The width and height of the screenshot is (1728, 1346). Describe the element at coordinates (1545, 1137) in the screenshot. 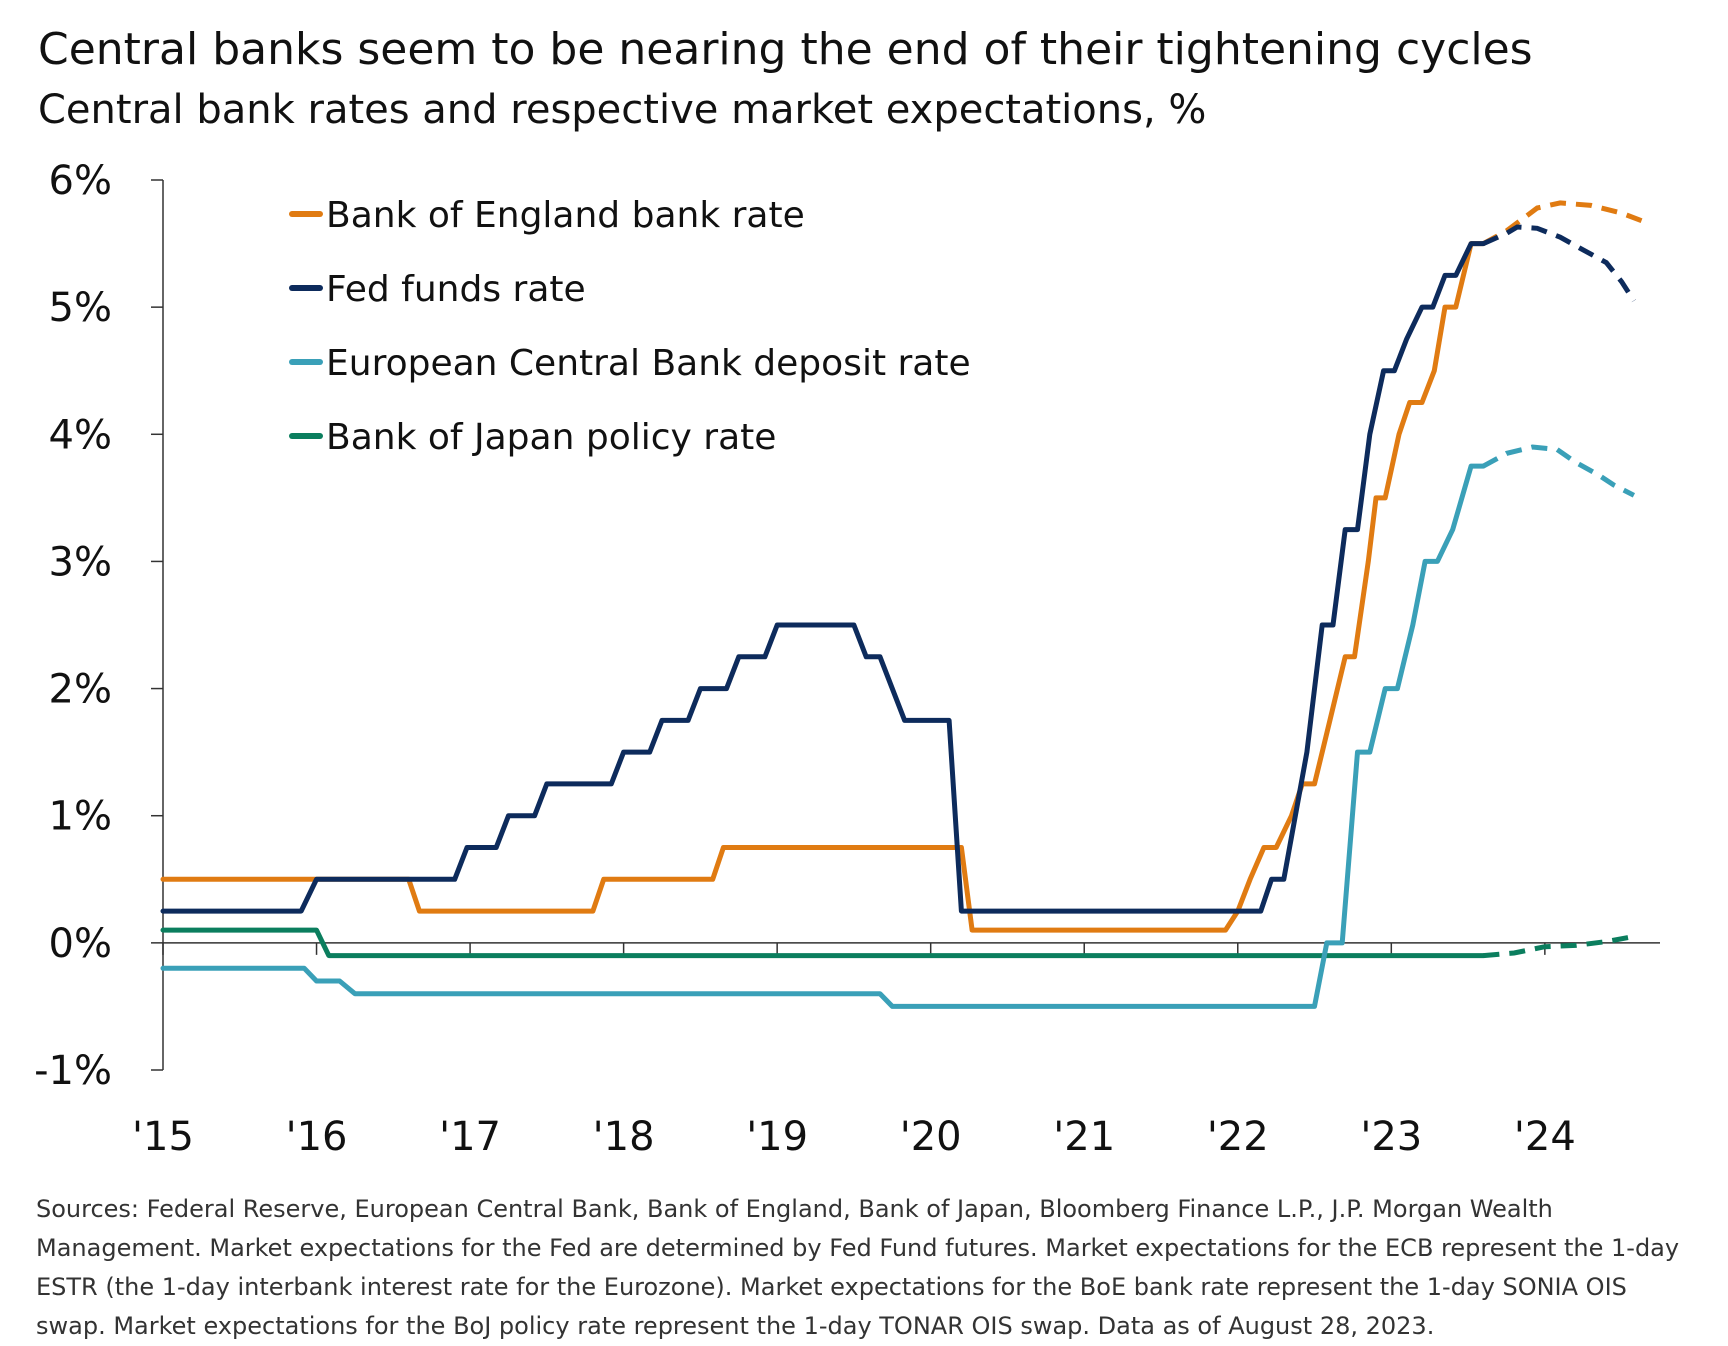

I see `x-tick-label: '24` at that location.